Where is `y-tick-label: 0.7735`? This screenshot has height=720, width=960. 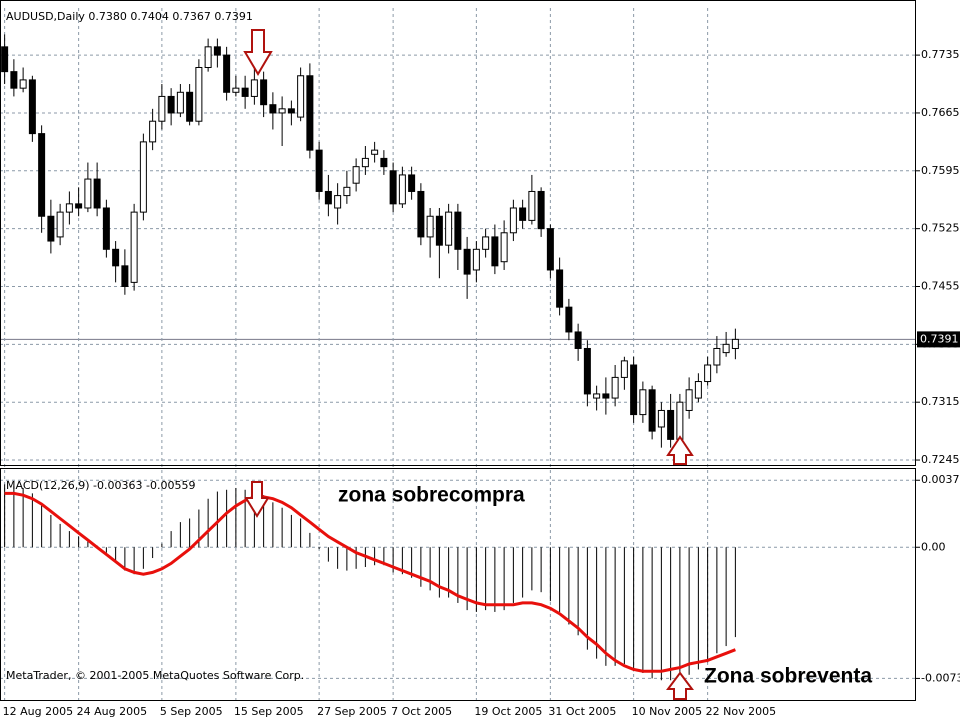
y-tick-label: 0.7735 is located at coordinates (940, 54).